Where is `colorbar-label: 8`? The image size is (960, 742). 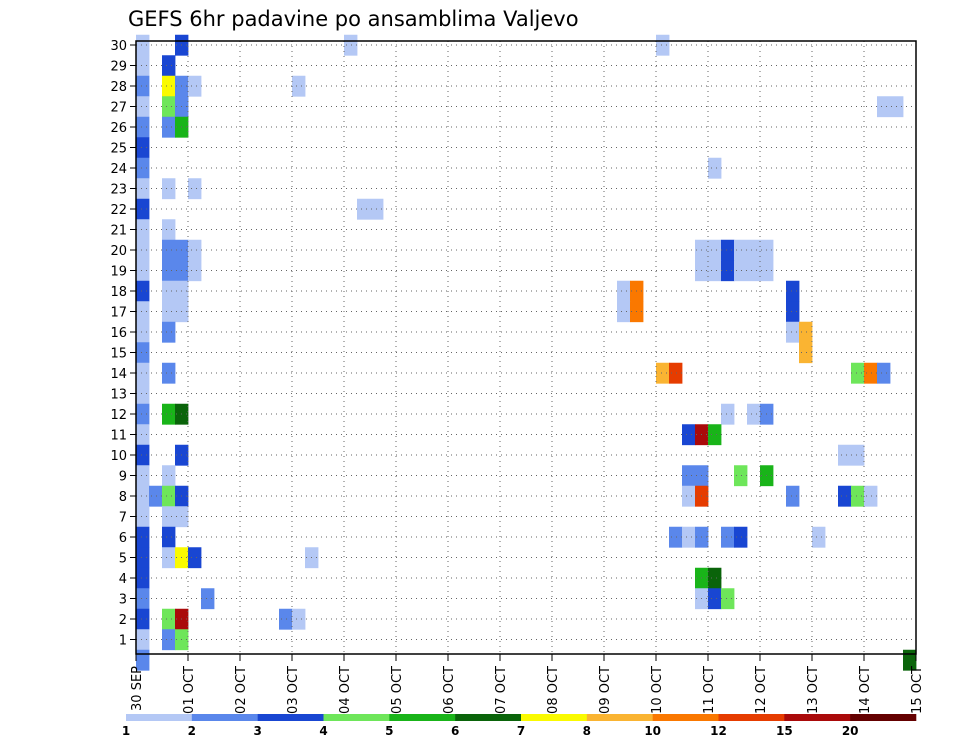
colorbar-label: 8 is located at coordinates (587, 731).